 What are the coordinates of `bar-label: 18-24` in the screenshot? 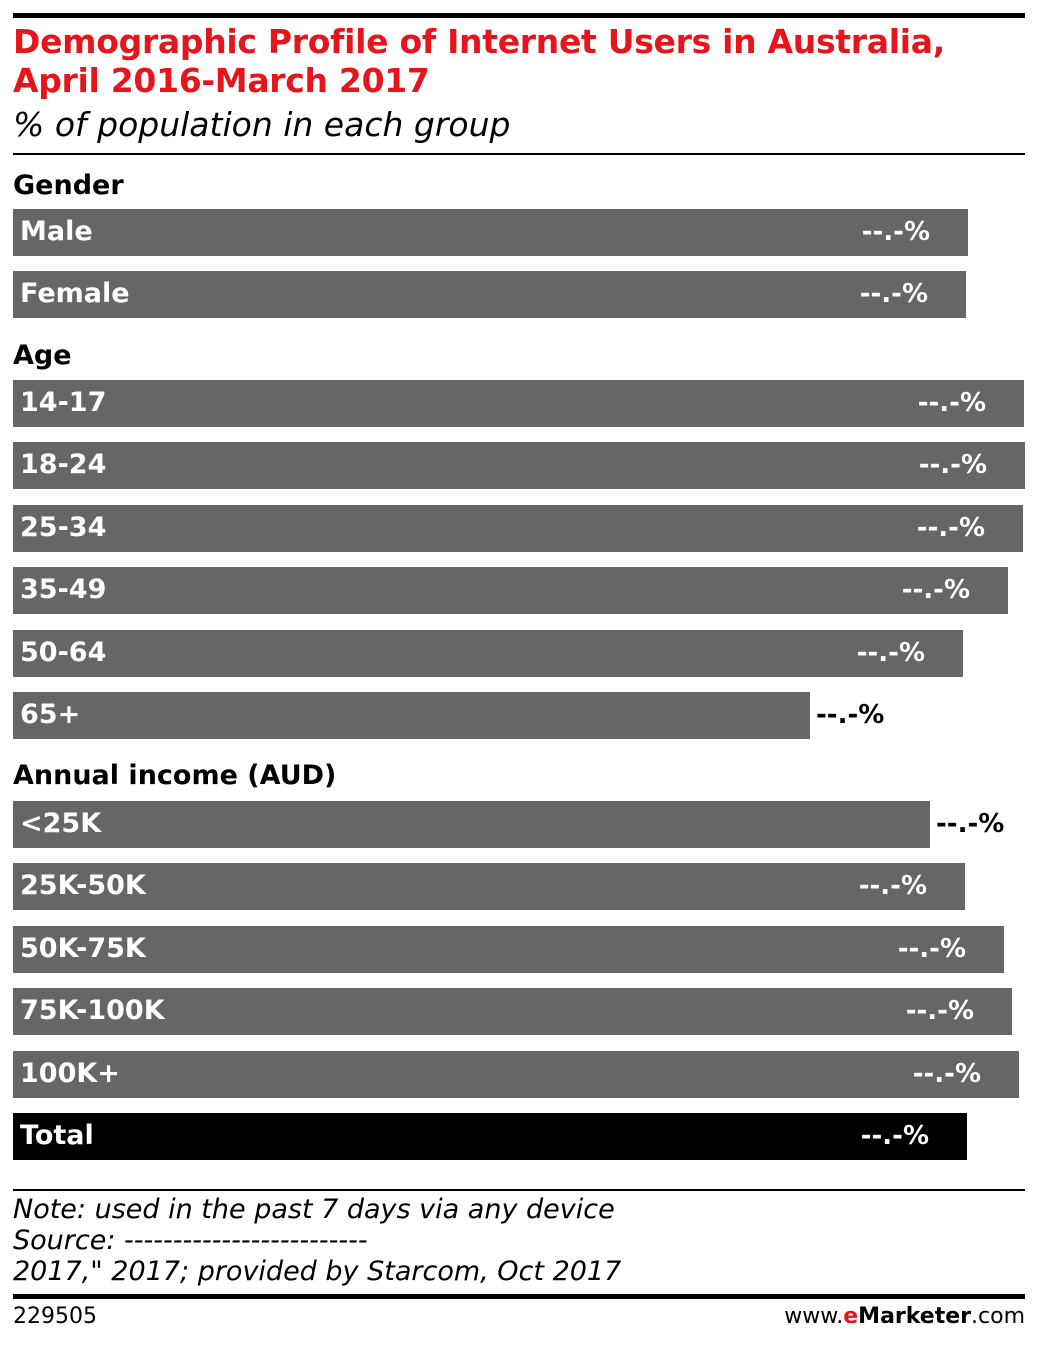 It's located at (63, 464).